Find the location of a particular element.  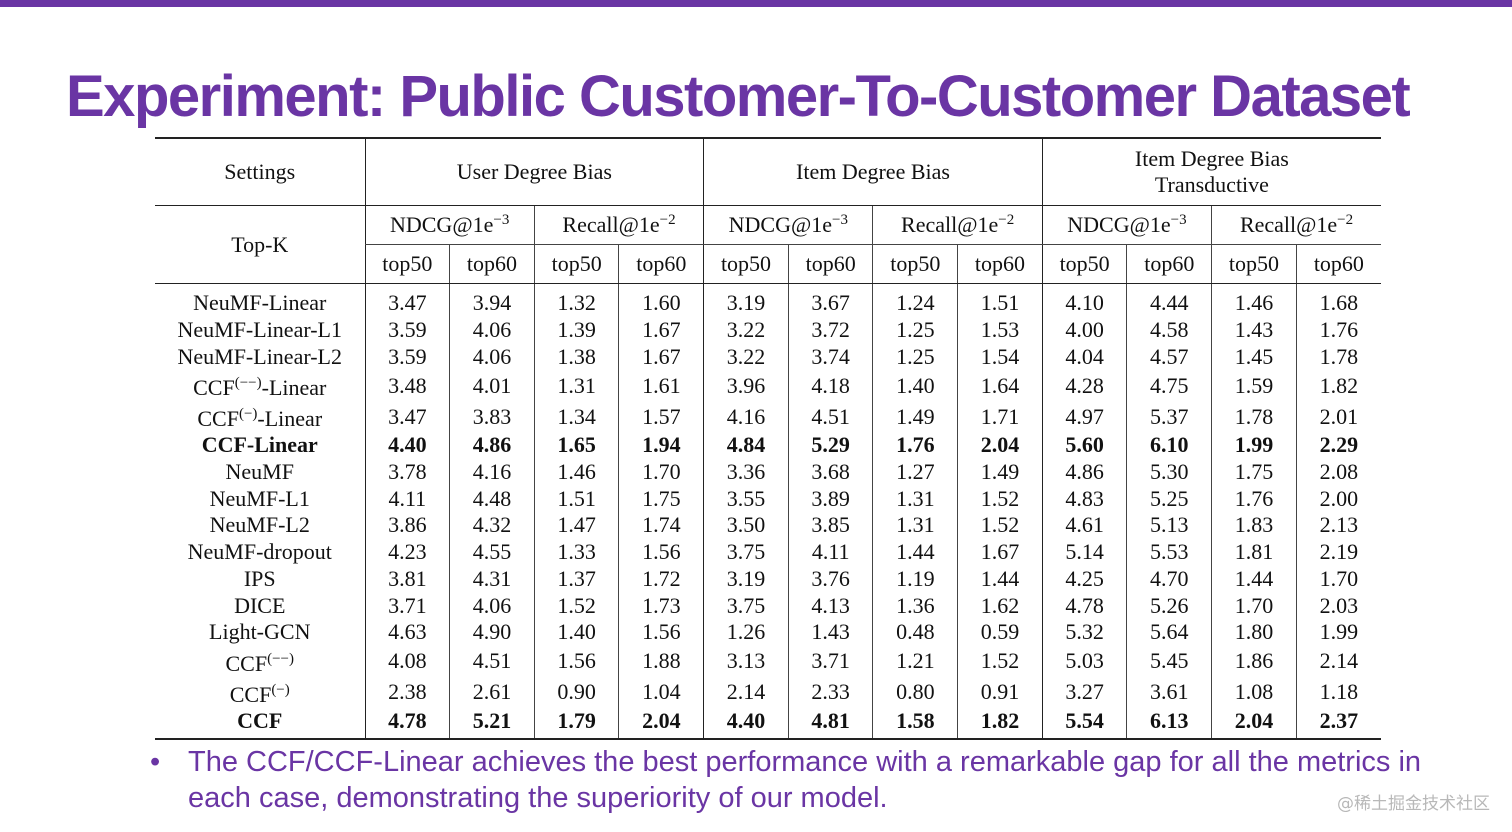

table-cell: 1.70 is located at coordinates (1254, 605).